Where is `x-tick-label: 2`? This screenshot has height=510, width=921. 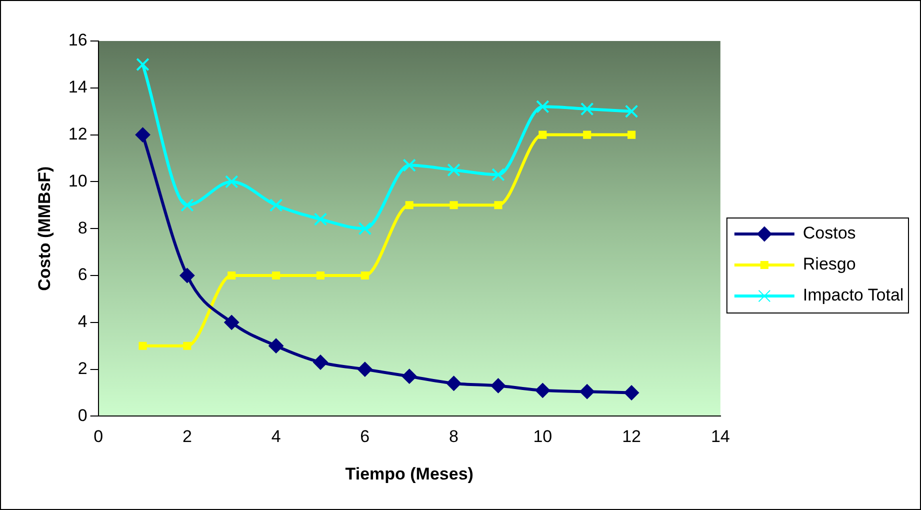
x-tick-label: 2 is located at coordinates (187, 436).